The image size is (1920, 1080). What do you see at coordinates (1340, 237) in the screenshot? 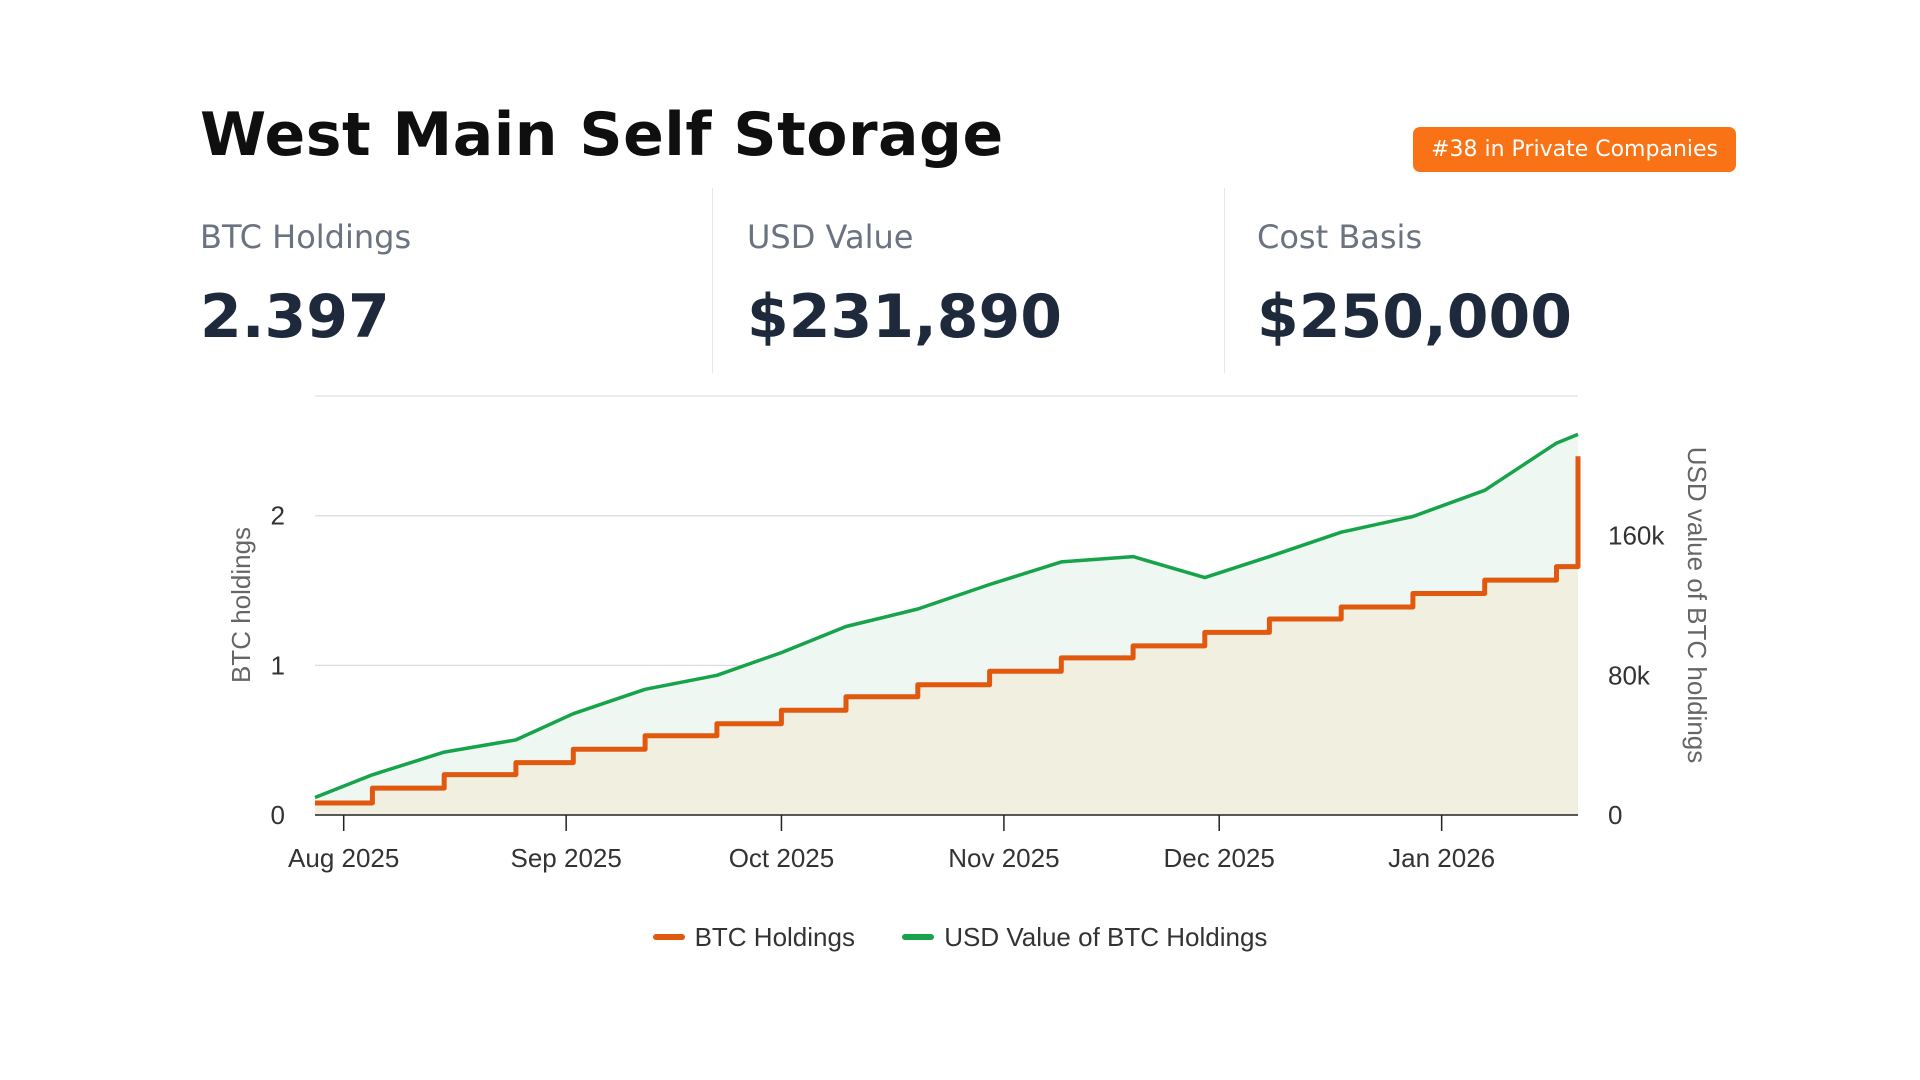
I see `stat-label: Cost Basis` at bounding box center [1340, 237].